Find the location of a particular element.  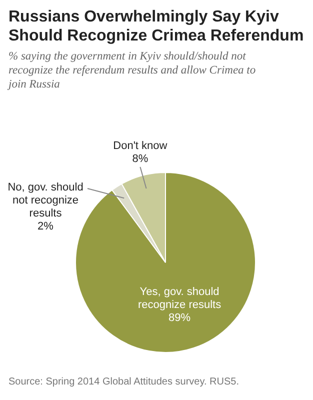

slice-label: No, gov. should not recognize results is located at coordinates (46, 201).